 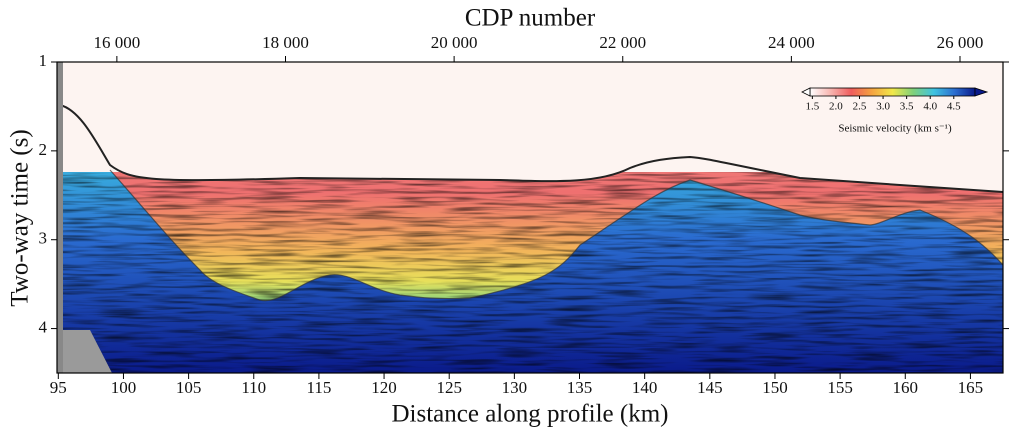 I want to click on colorbar-tick-label: 1.5, so click(x=812, y=107).